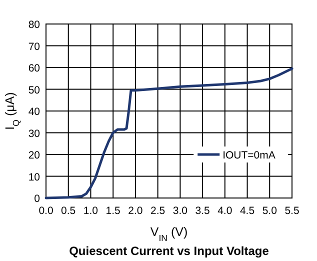 Image resolution: width=317 pixels, height=261 pixels. Describe the element at coordinates (34, 46) in the screenshot. I see `y-tick-label: 70` at that location.